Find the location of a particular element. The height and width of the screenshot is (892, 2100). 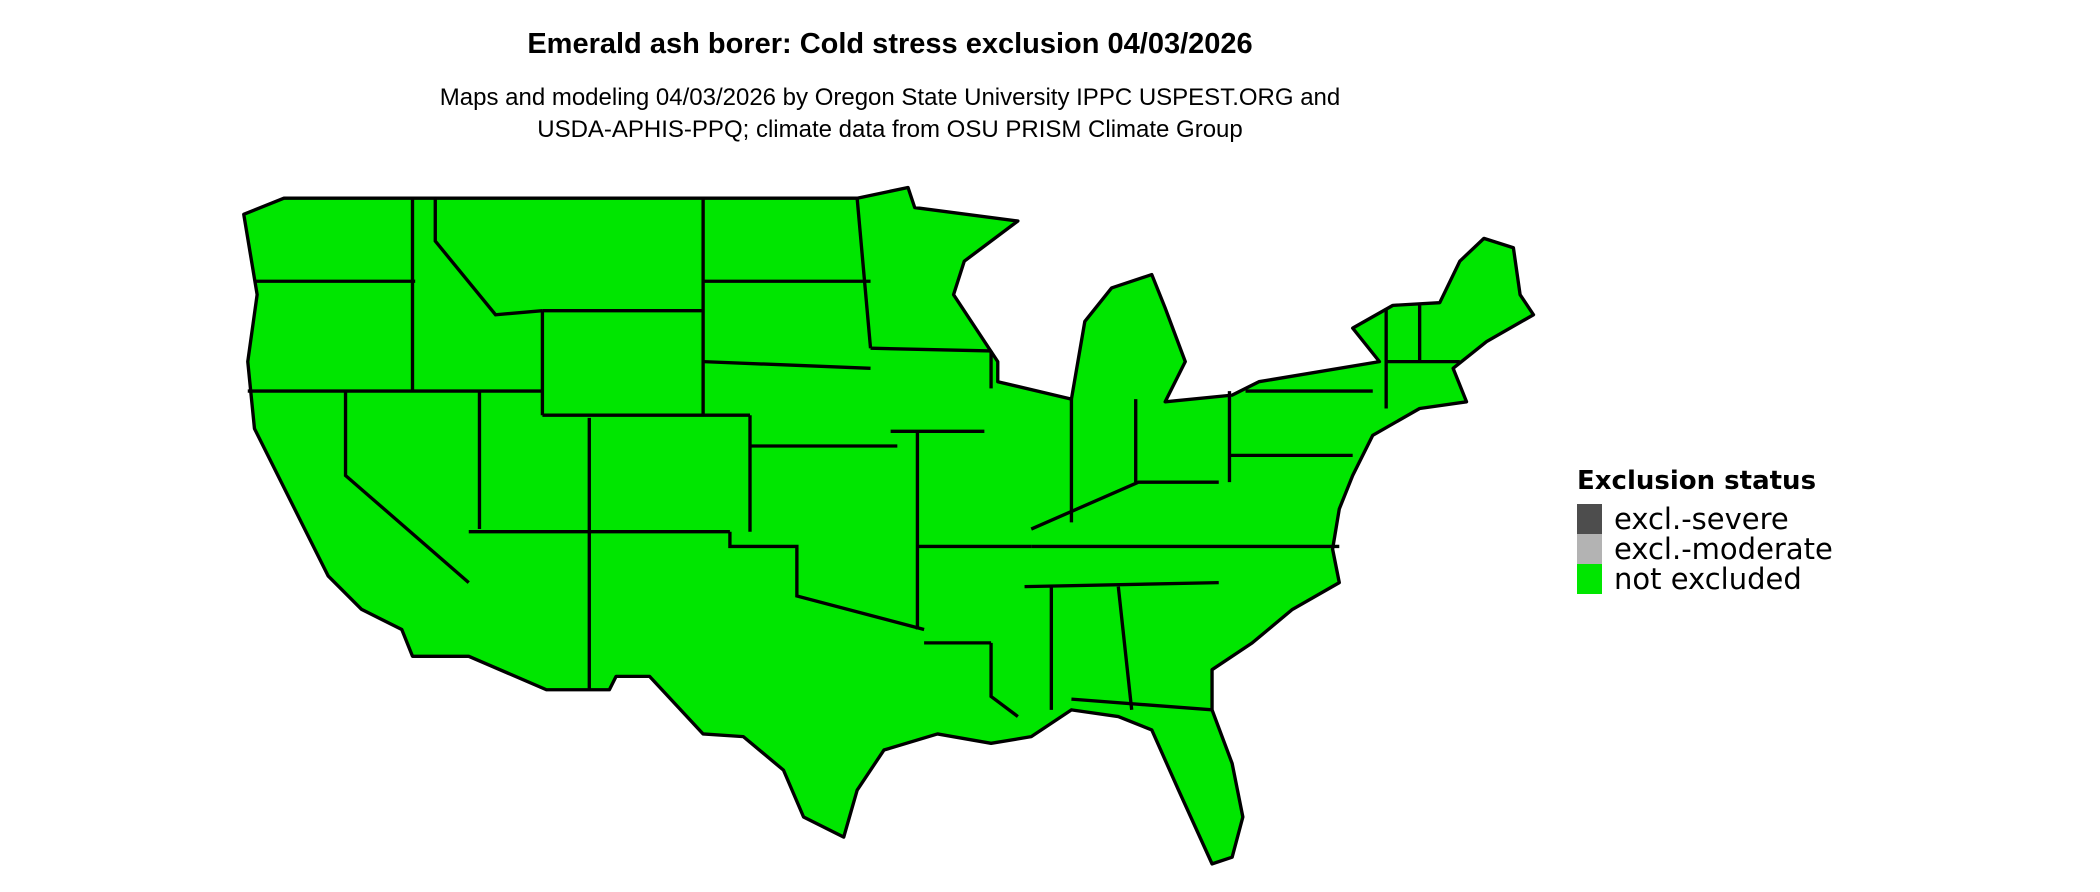

legend-label: excl.-severe is located at coordinates (1701, 519).